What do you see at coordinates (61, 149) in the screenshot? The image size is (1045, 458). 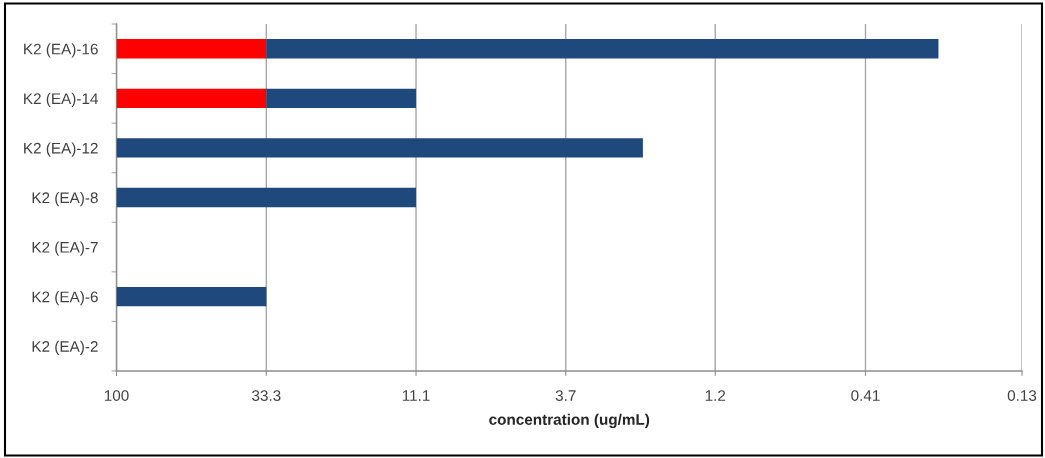 I see `y-tick-label: K2 (EA)-12` at bounding box center [61, 149].